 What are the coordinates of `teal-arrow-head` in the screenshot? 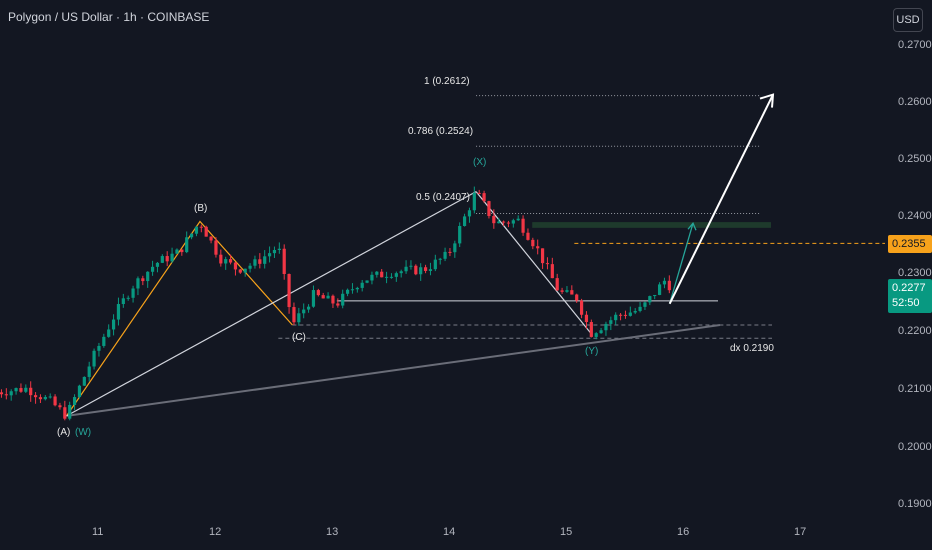 It's located at (692, 226).